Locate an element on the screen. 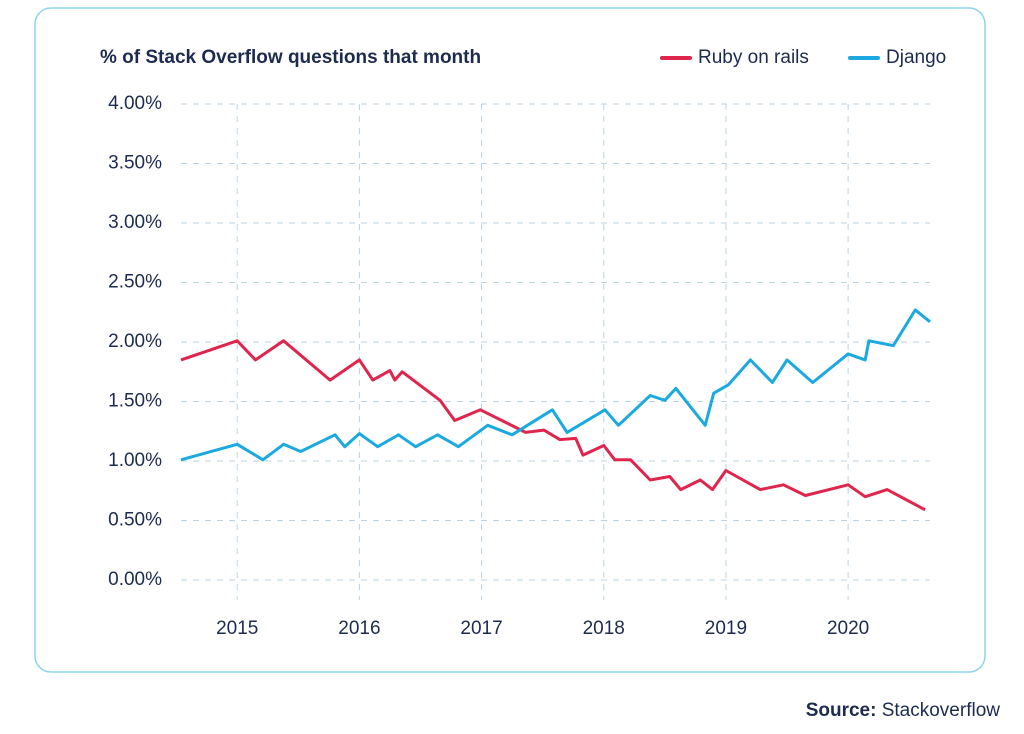 Image resolution: width=1024 pixels, height=734 pixels. x-tick-label: 2016 is located at coordinates (359, 628).